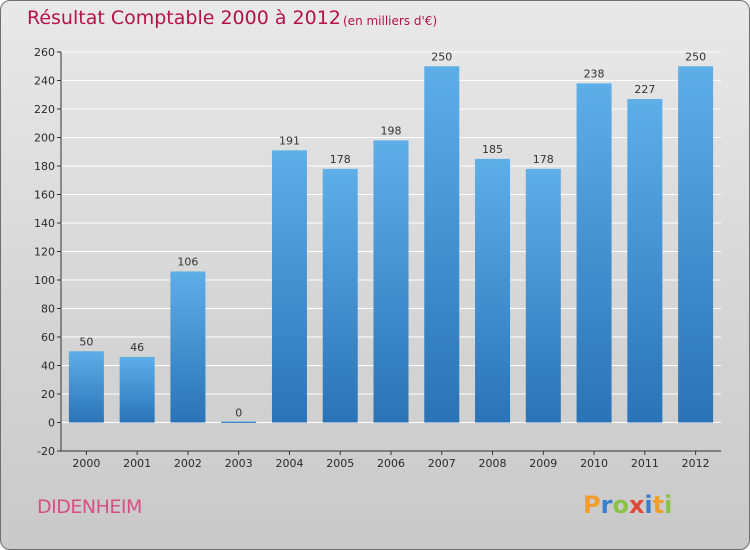 The image size is (750, 550). I want to click on chart-title: Résultat Comptable 2000 à 2012, so click(184, 18).